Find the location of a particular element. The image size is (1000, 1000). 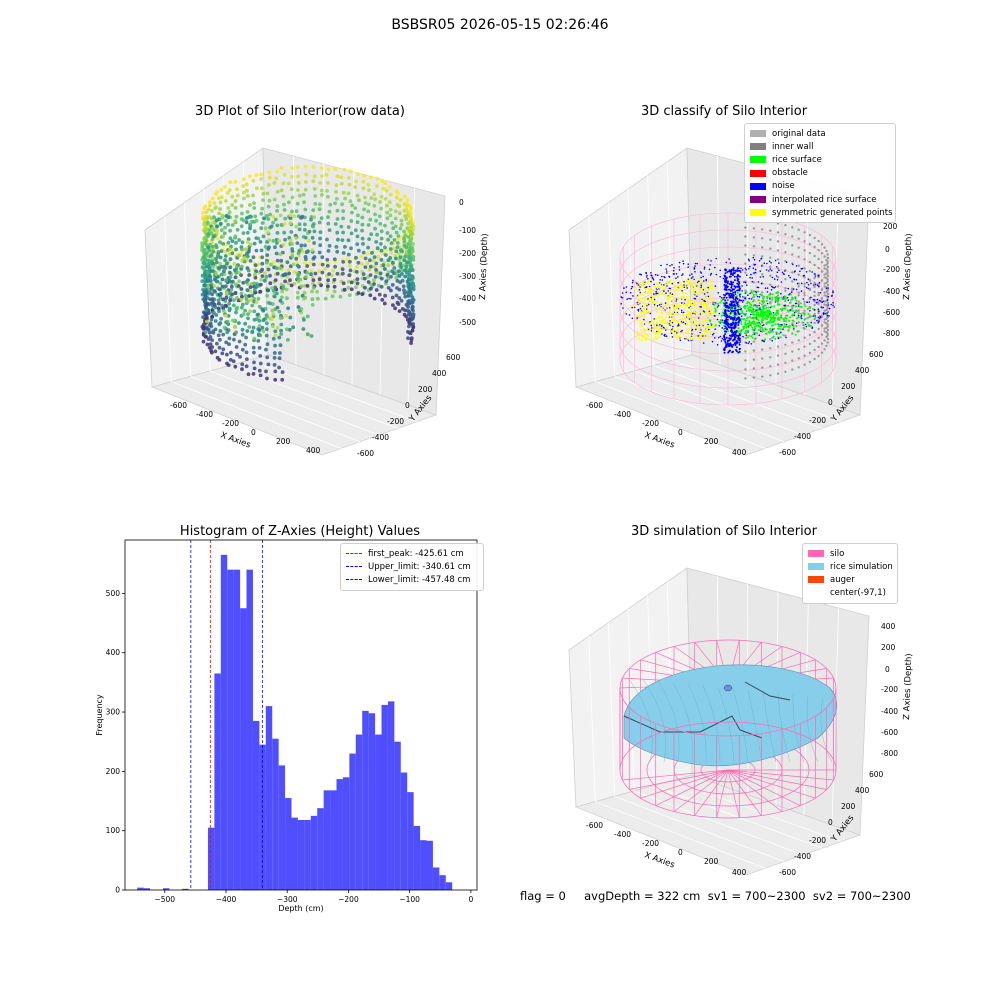

legend-swatch is located at coordinates (758, 173).